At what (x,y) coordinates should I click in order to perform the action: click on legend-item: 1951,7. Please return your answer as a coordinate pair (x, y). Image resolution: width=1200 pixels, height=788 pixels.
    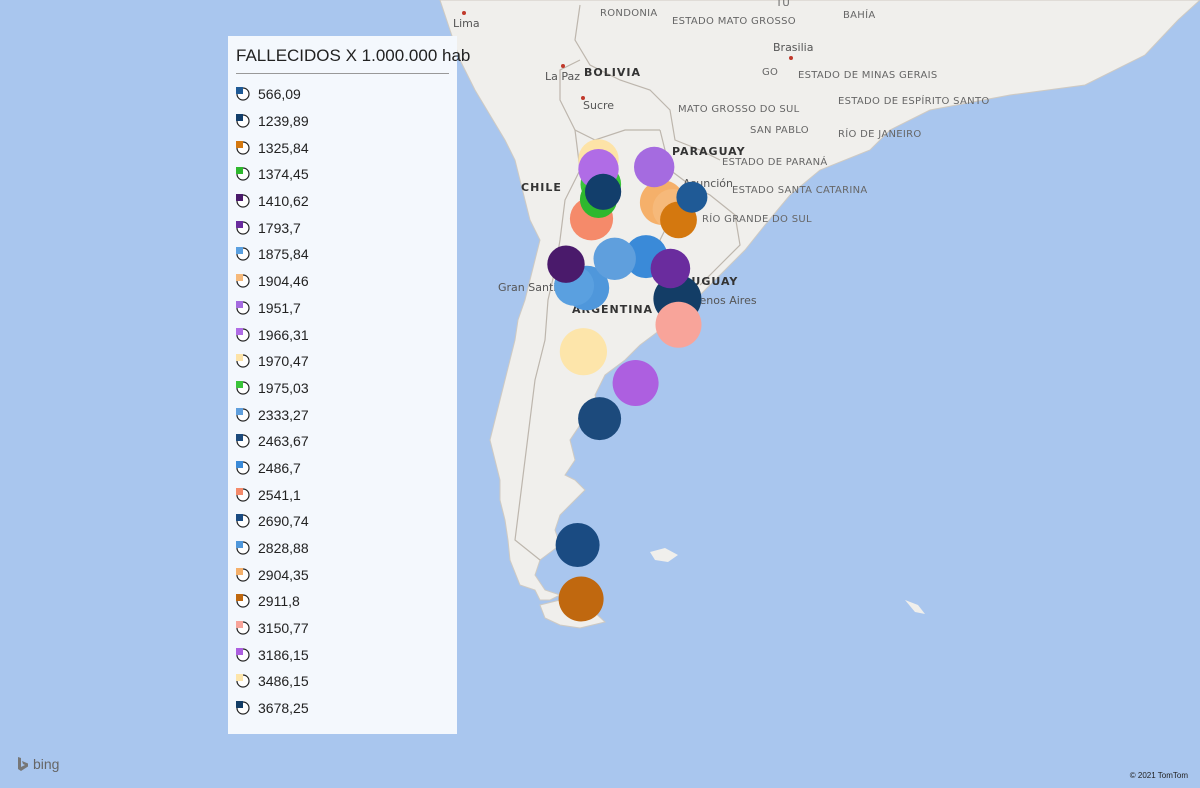
    Looking at the image, I should click on (342, 308).